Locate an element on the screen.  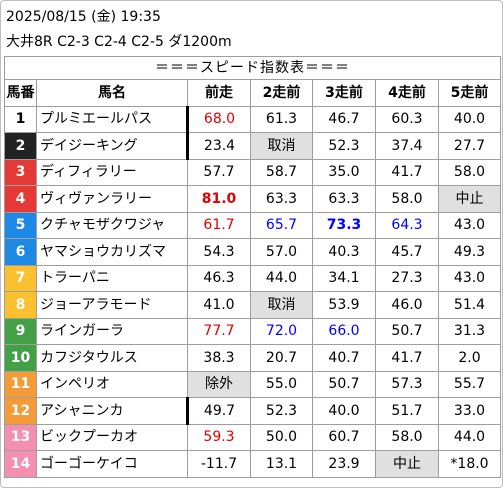
speed-index-cell: 60.3 is located at coordinates (407, 119).